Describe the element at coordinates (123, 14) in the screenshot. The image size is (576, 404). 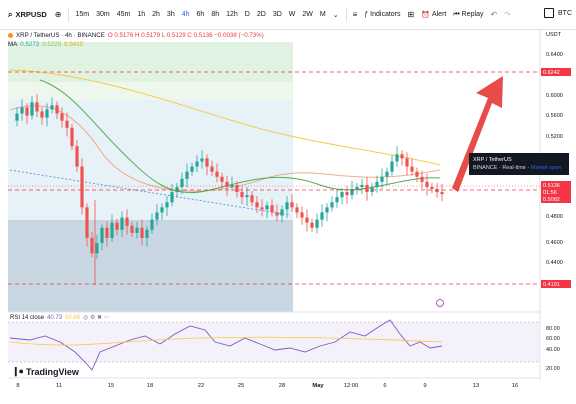
I see `interval-45m: 45m` at that location.